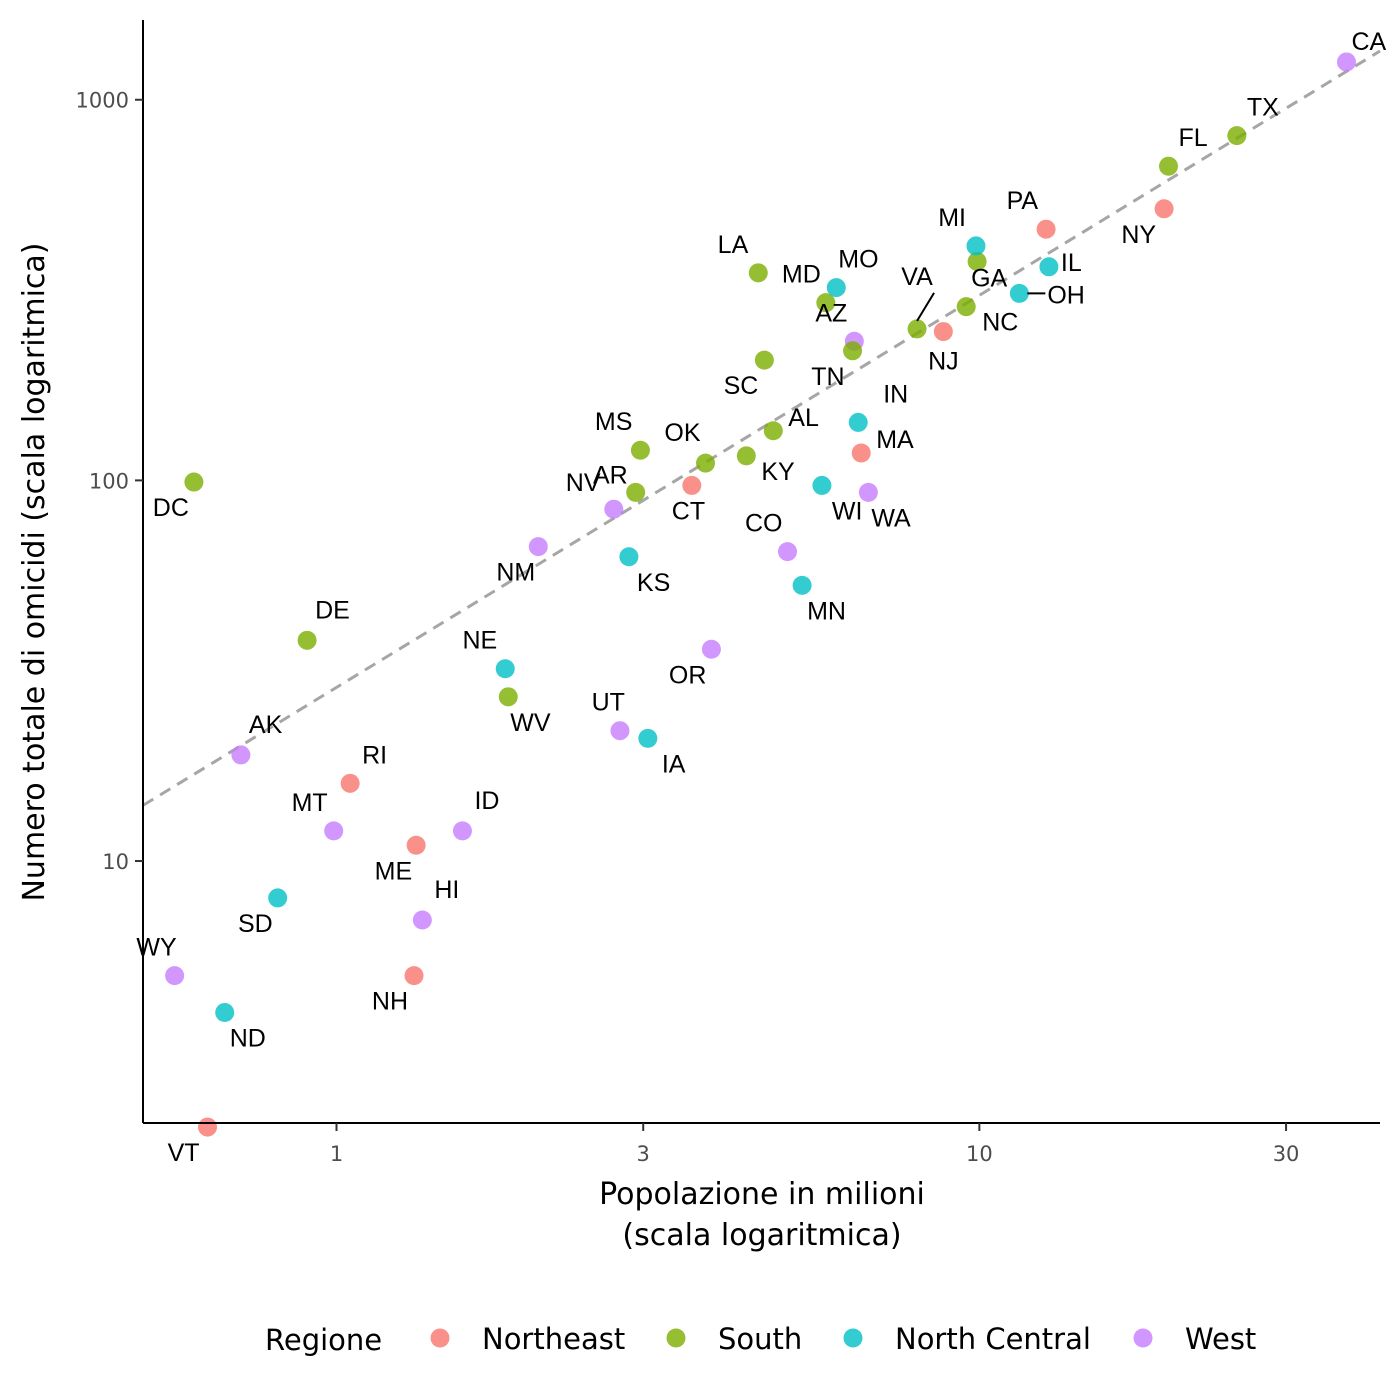  I want to click on point-label-nh: NH, so click(390, 1002).